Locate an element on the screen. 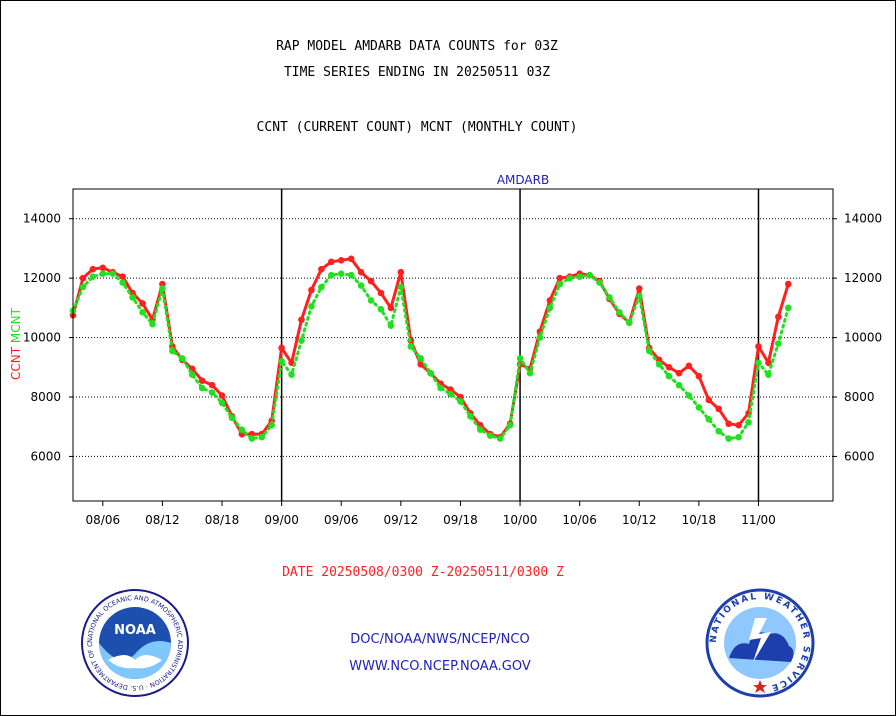 This screenshot has height=716, width=896. x-tick-label: 09/18 is located at coordinates (460, 520).